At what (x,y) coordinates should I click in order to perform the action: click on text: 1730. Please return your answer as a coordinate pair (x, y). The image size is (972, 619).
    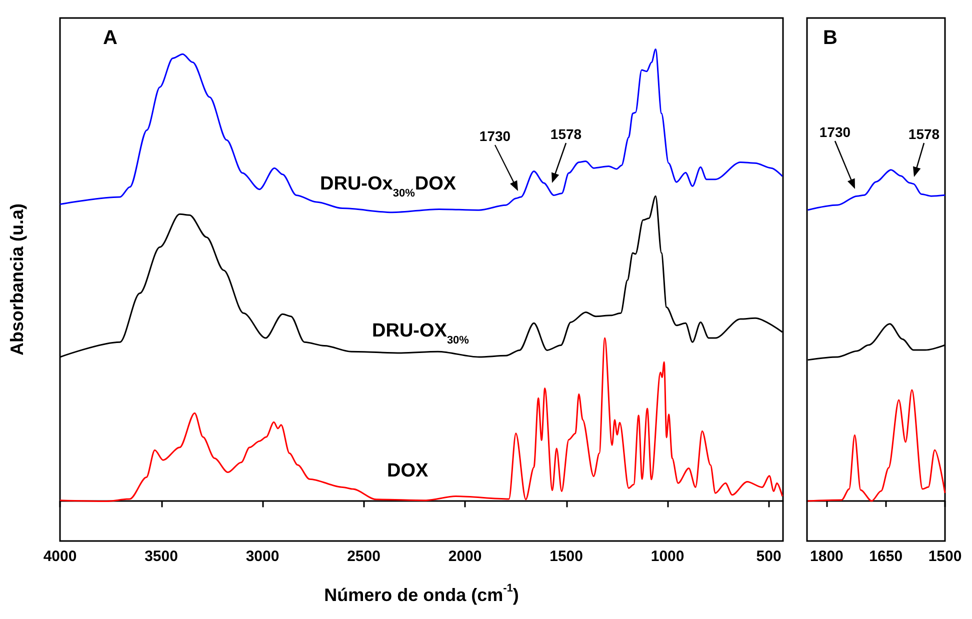
    Looking at the image, I should click on (835, 132).